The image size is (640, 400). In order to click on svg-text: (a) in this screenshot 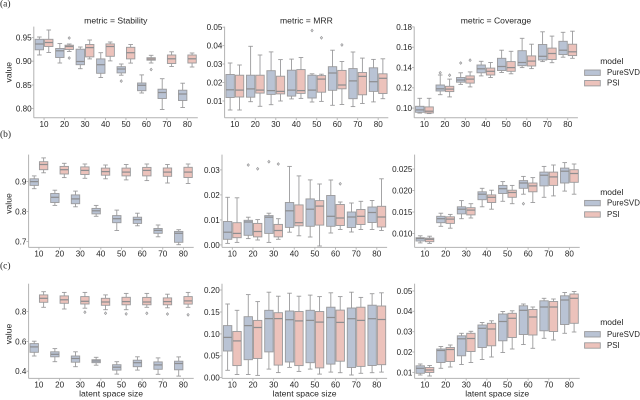, I will do `click(5, 5)`.